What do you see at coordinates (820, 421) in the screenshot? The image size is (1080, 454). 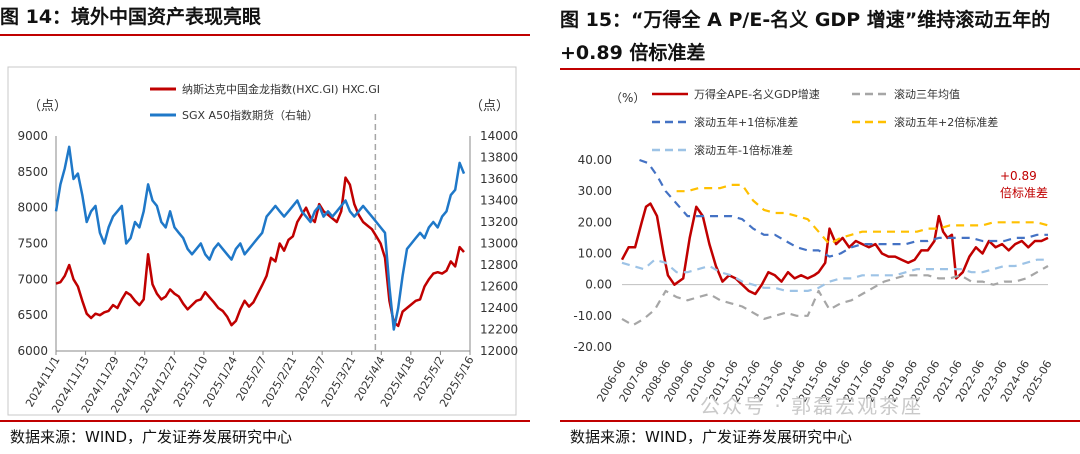 I see `right-source-rule` at bounding box center [820, 421].